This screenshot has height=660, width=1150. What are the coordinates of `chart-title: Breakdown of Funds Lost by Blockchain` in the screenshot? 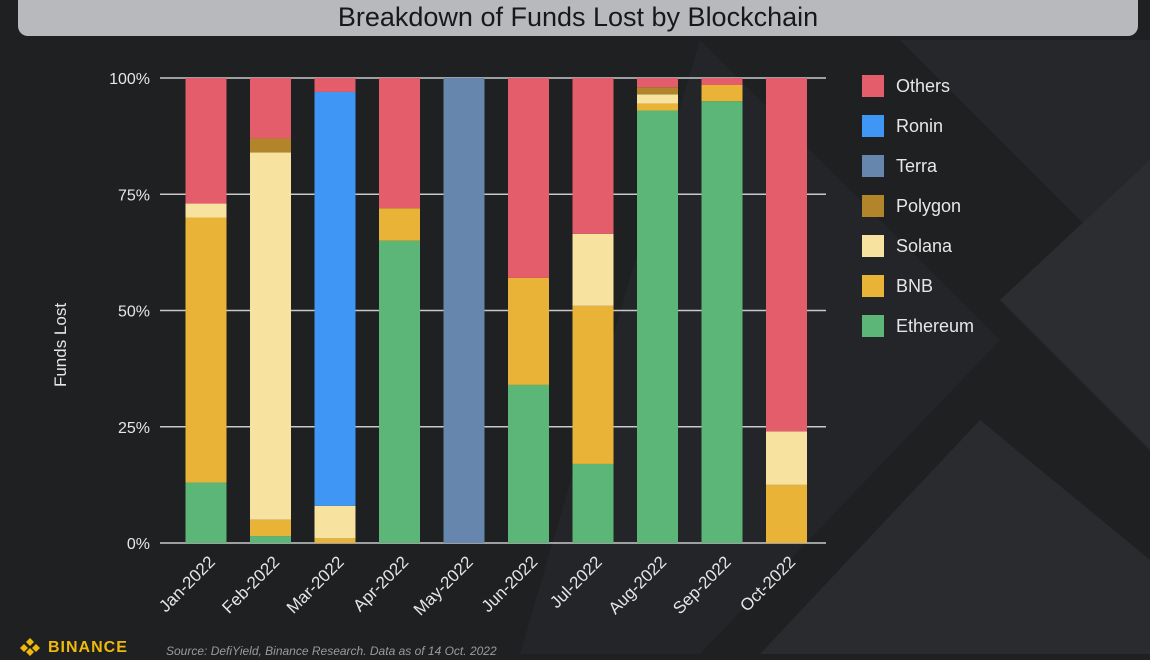 It's located at (578, 16).